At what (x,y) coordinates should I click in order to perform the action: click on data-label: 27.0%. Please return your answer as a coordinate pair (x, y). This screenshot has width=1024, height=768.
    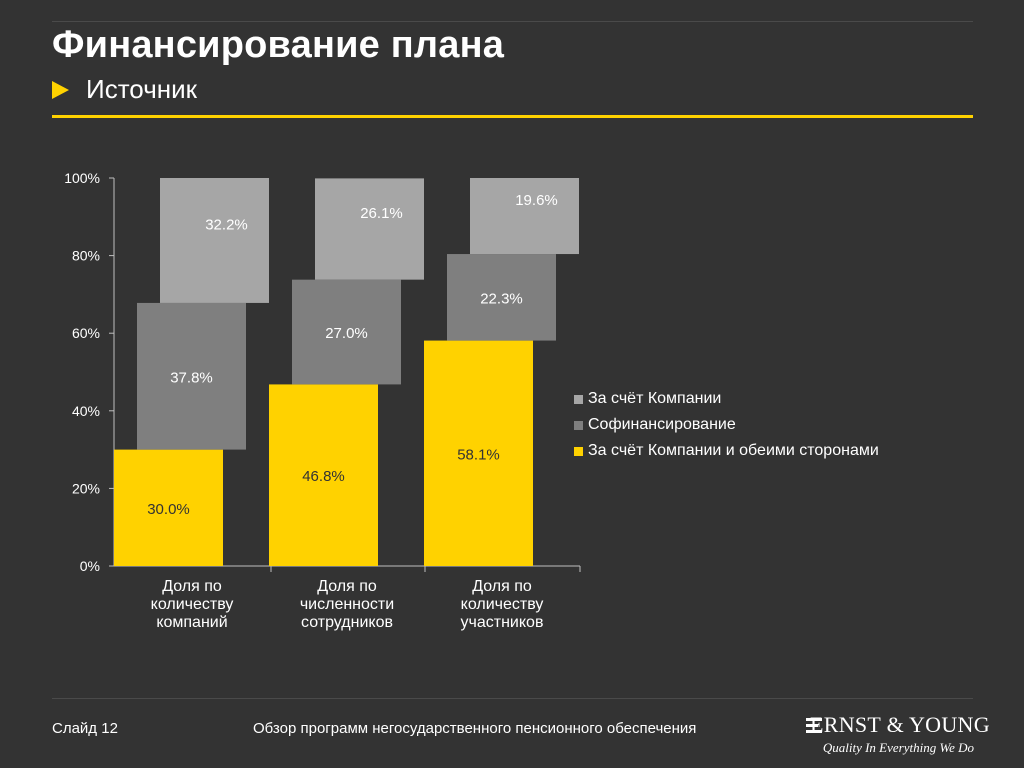
    Looking at the image, I should click on (346, 333).